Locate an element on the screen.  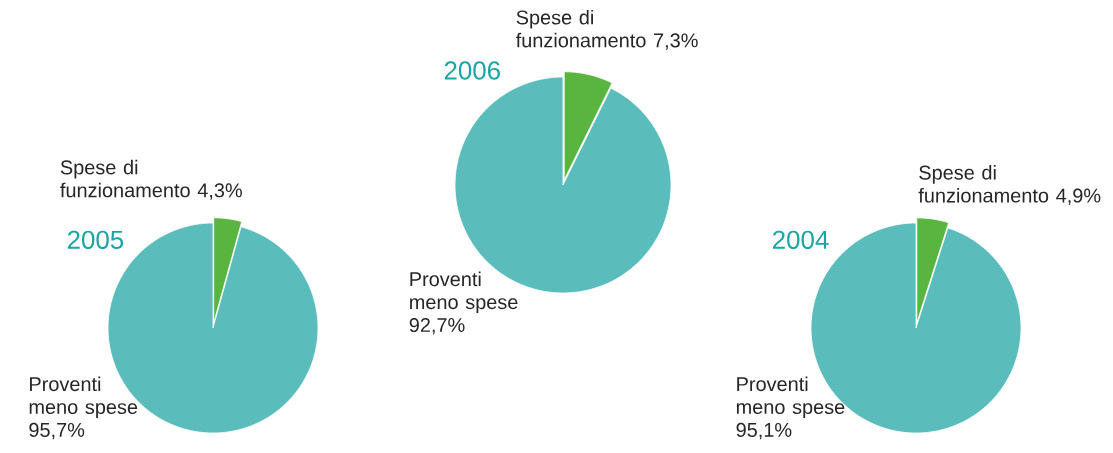
data-label: 95,7% is located at coordinates (57, 431).